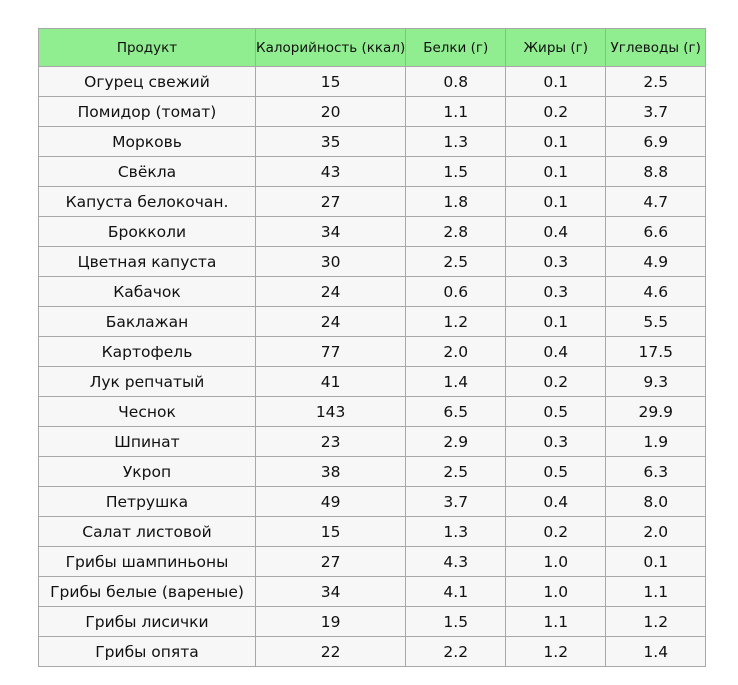 Image resolution: width=738 pixels, height=685 pixels. Describe the element at coordinates (656, 291) in the screenshot. I see `table-cell: 4.6` at that location.